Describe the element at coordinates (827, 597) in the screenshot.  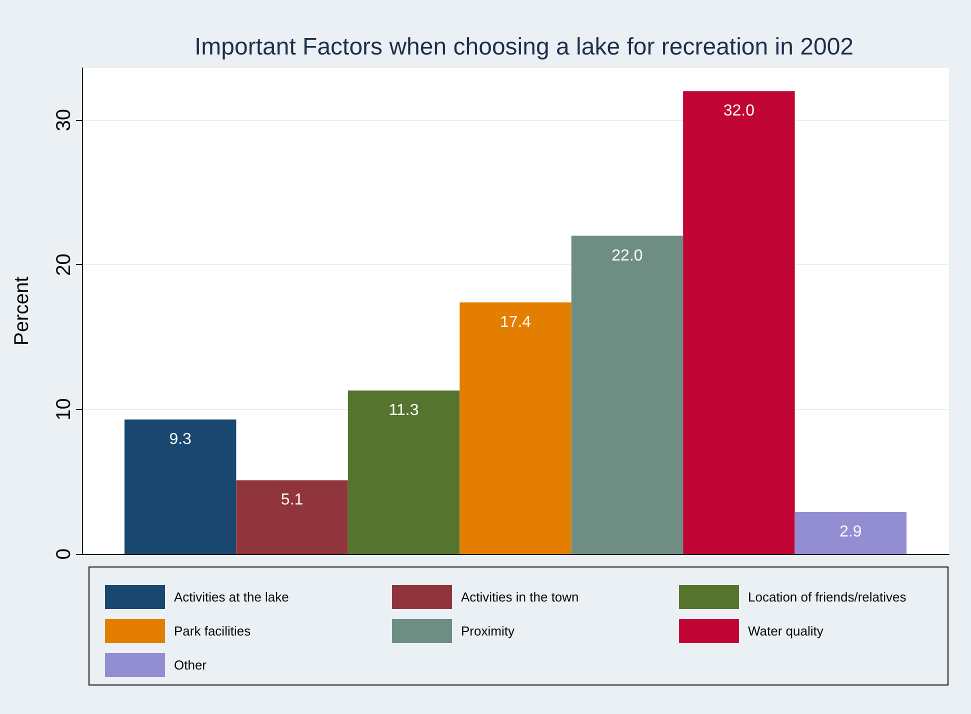
I see `legend-label: Location of friends/relatives` at that location.